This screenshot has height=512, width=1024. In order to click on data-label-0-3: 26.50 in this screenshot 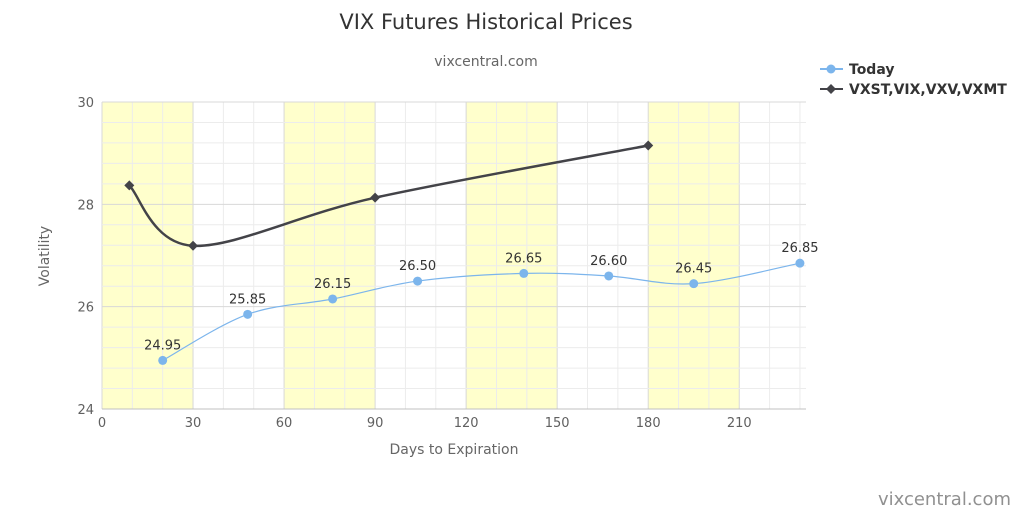, I will do `click(417, 266)`.